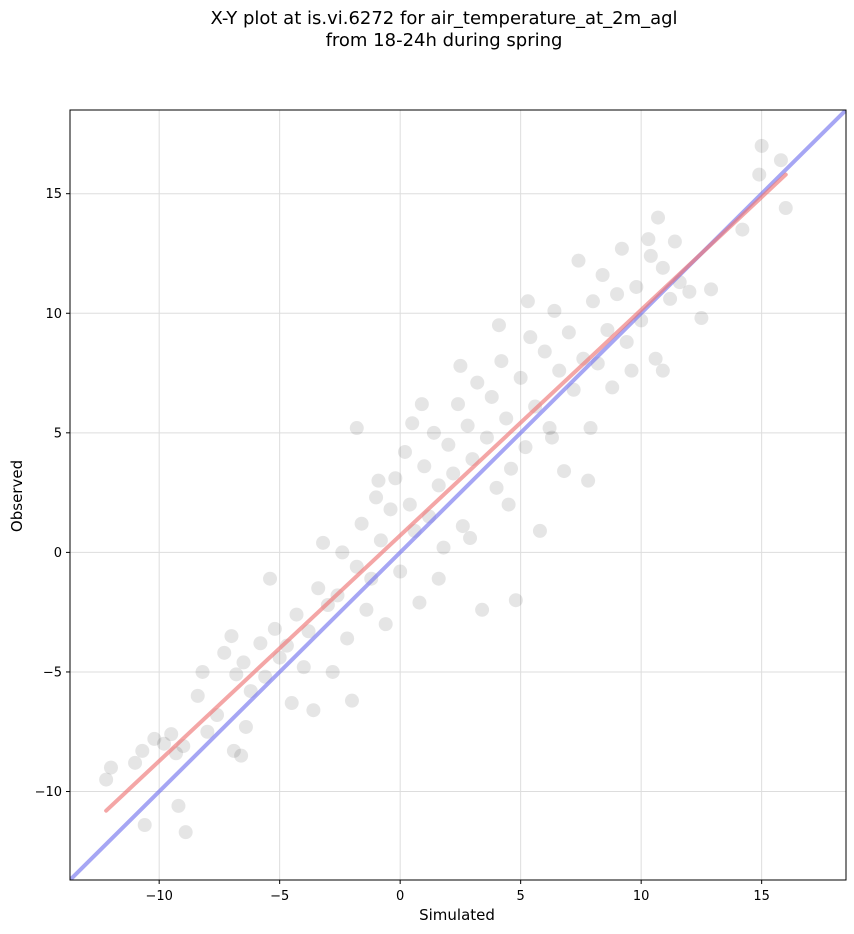  I want to click on x-tick-label: 0, so click(400, 896).